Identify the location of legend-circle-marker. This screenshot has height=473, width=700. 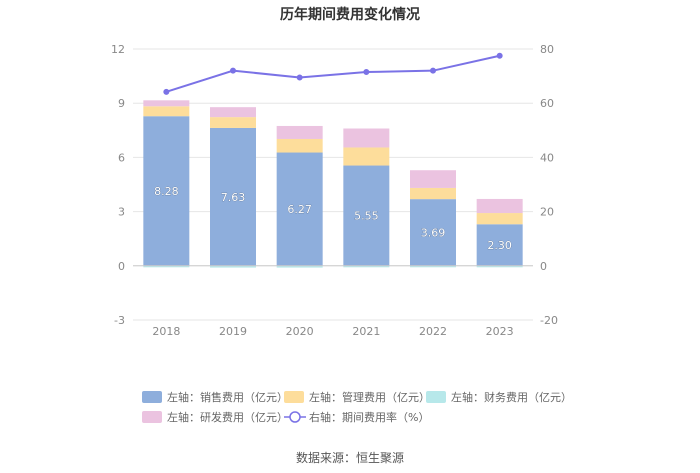
(295, 417).